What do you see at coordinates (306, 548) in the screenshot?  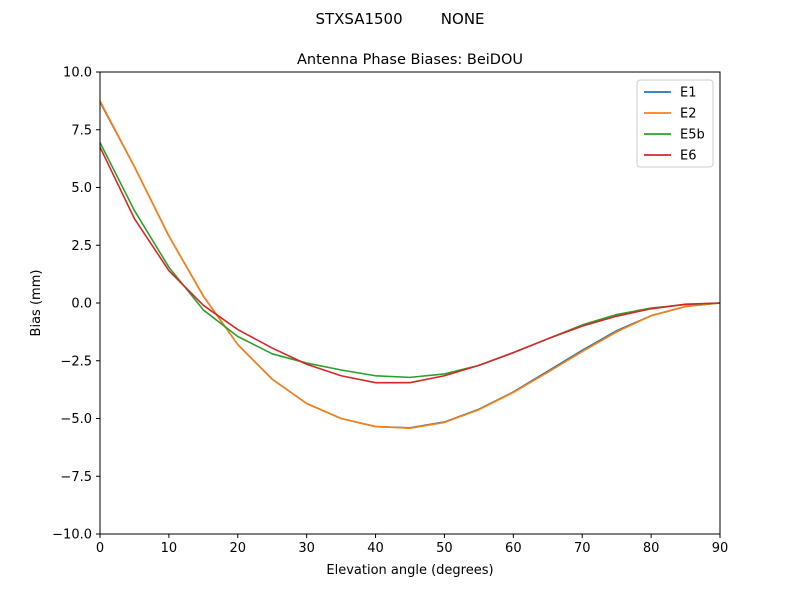 I see `x-tick-label: 30` at bounding box center [306, 548].